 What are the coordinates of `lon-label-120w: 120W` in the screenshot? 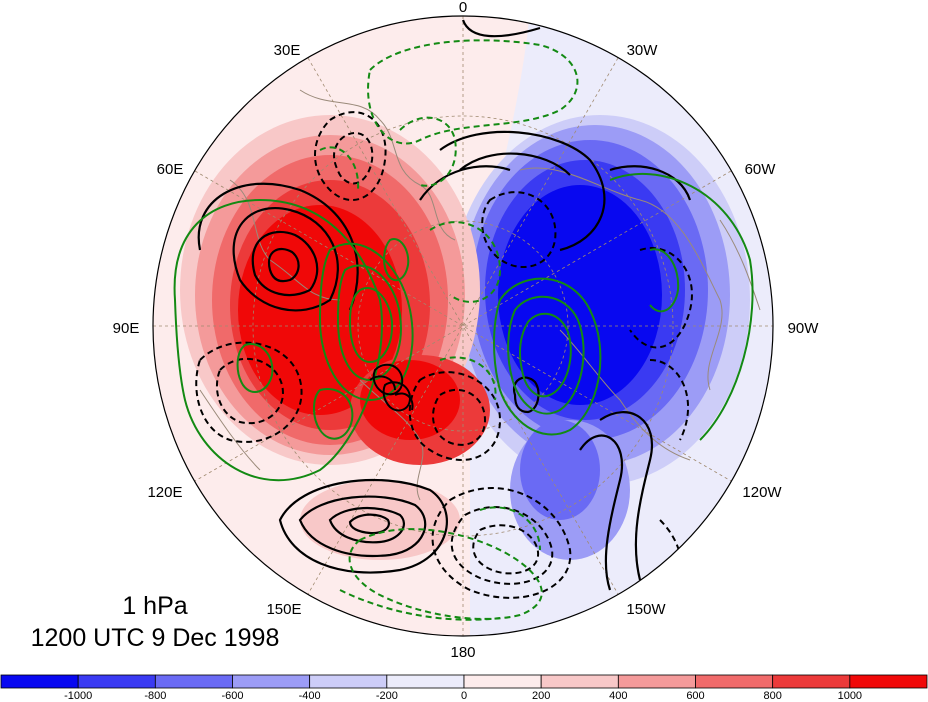 It's located at (762, 492).